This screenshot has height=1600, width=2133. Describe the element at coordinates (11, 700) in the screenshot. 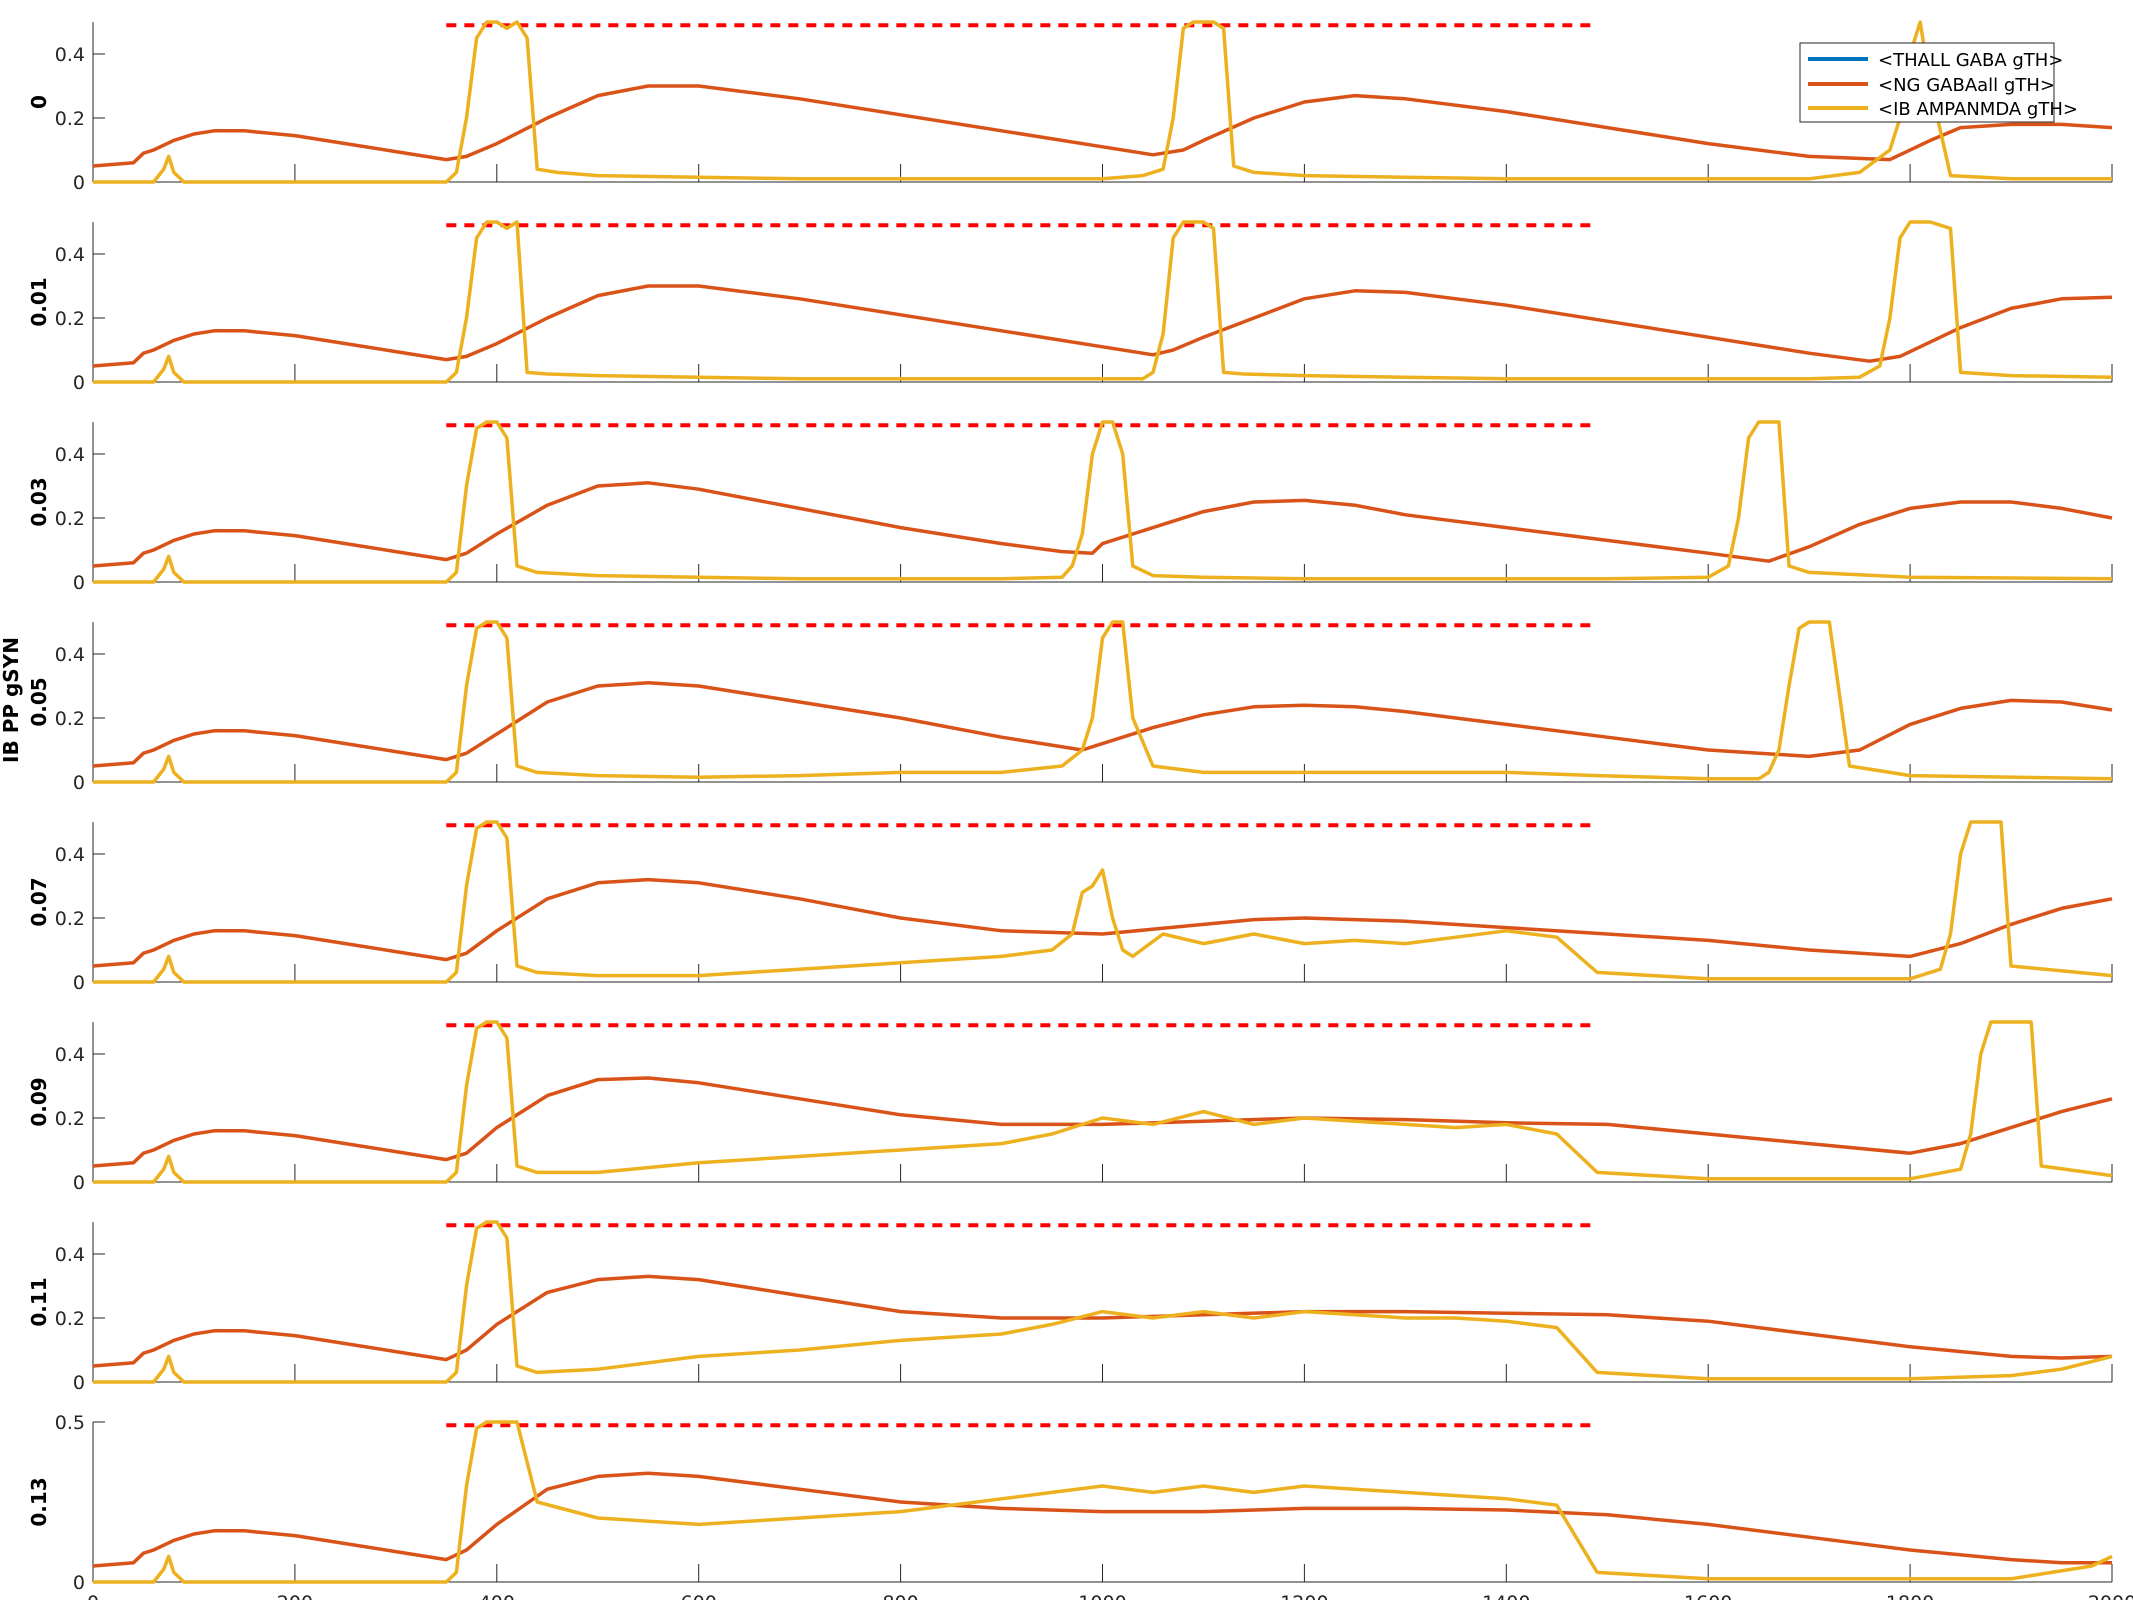

I see `figure-ylabel: IB PP gSYN` at that location.